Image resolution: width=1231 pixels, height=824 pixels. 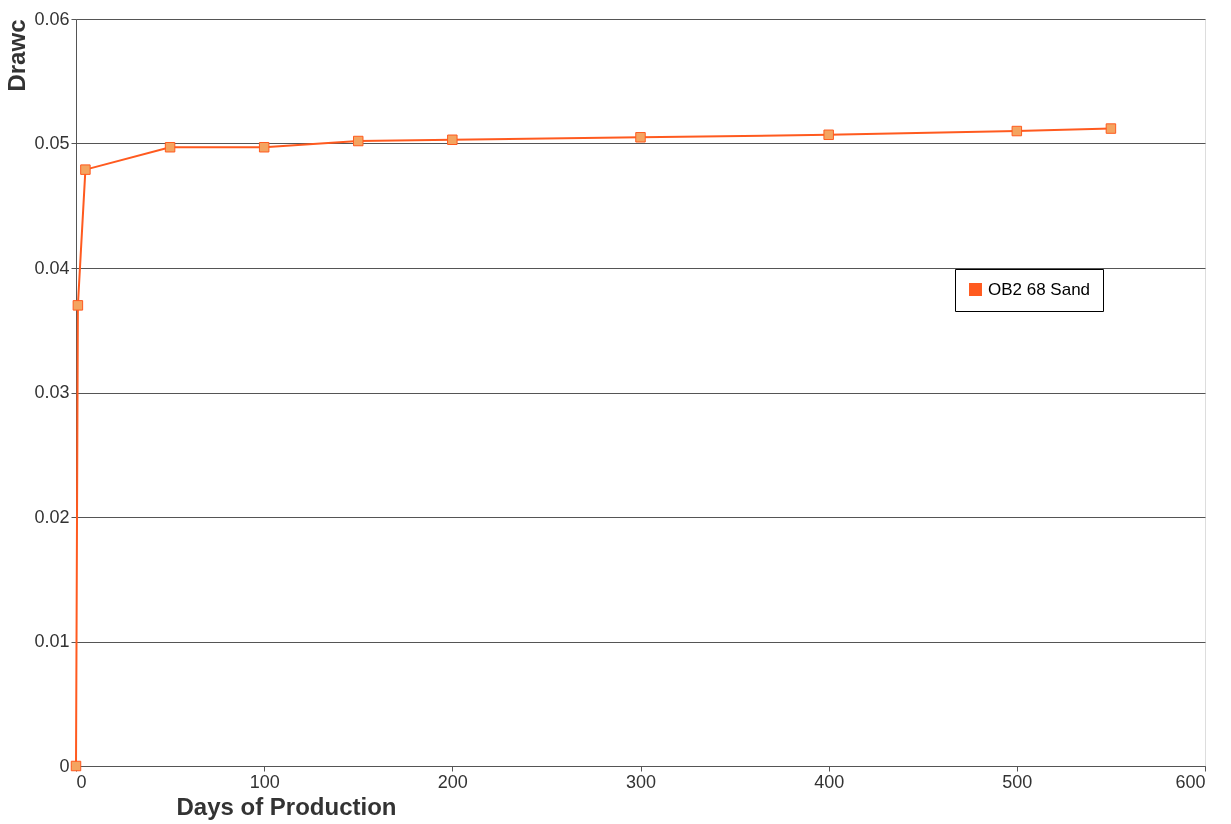 I want to click on x-tick-label: 200, so click(x=452, y=781).